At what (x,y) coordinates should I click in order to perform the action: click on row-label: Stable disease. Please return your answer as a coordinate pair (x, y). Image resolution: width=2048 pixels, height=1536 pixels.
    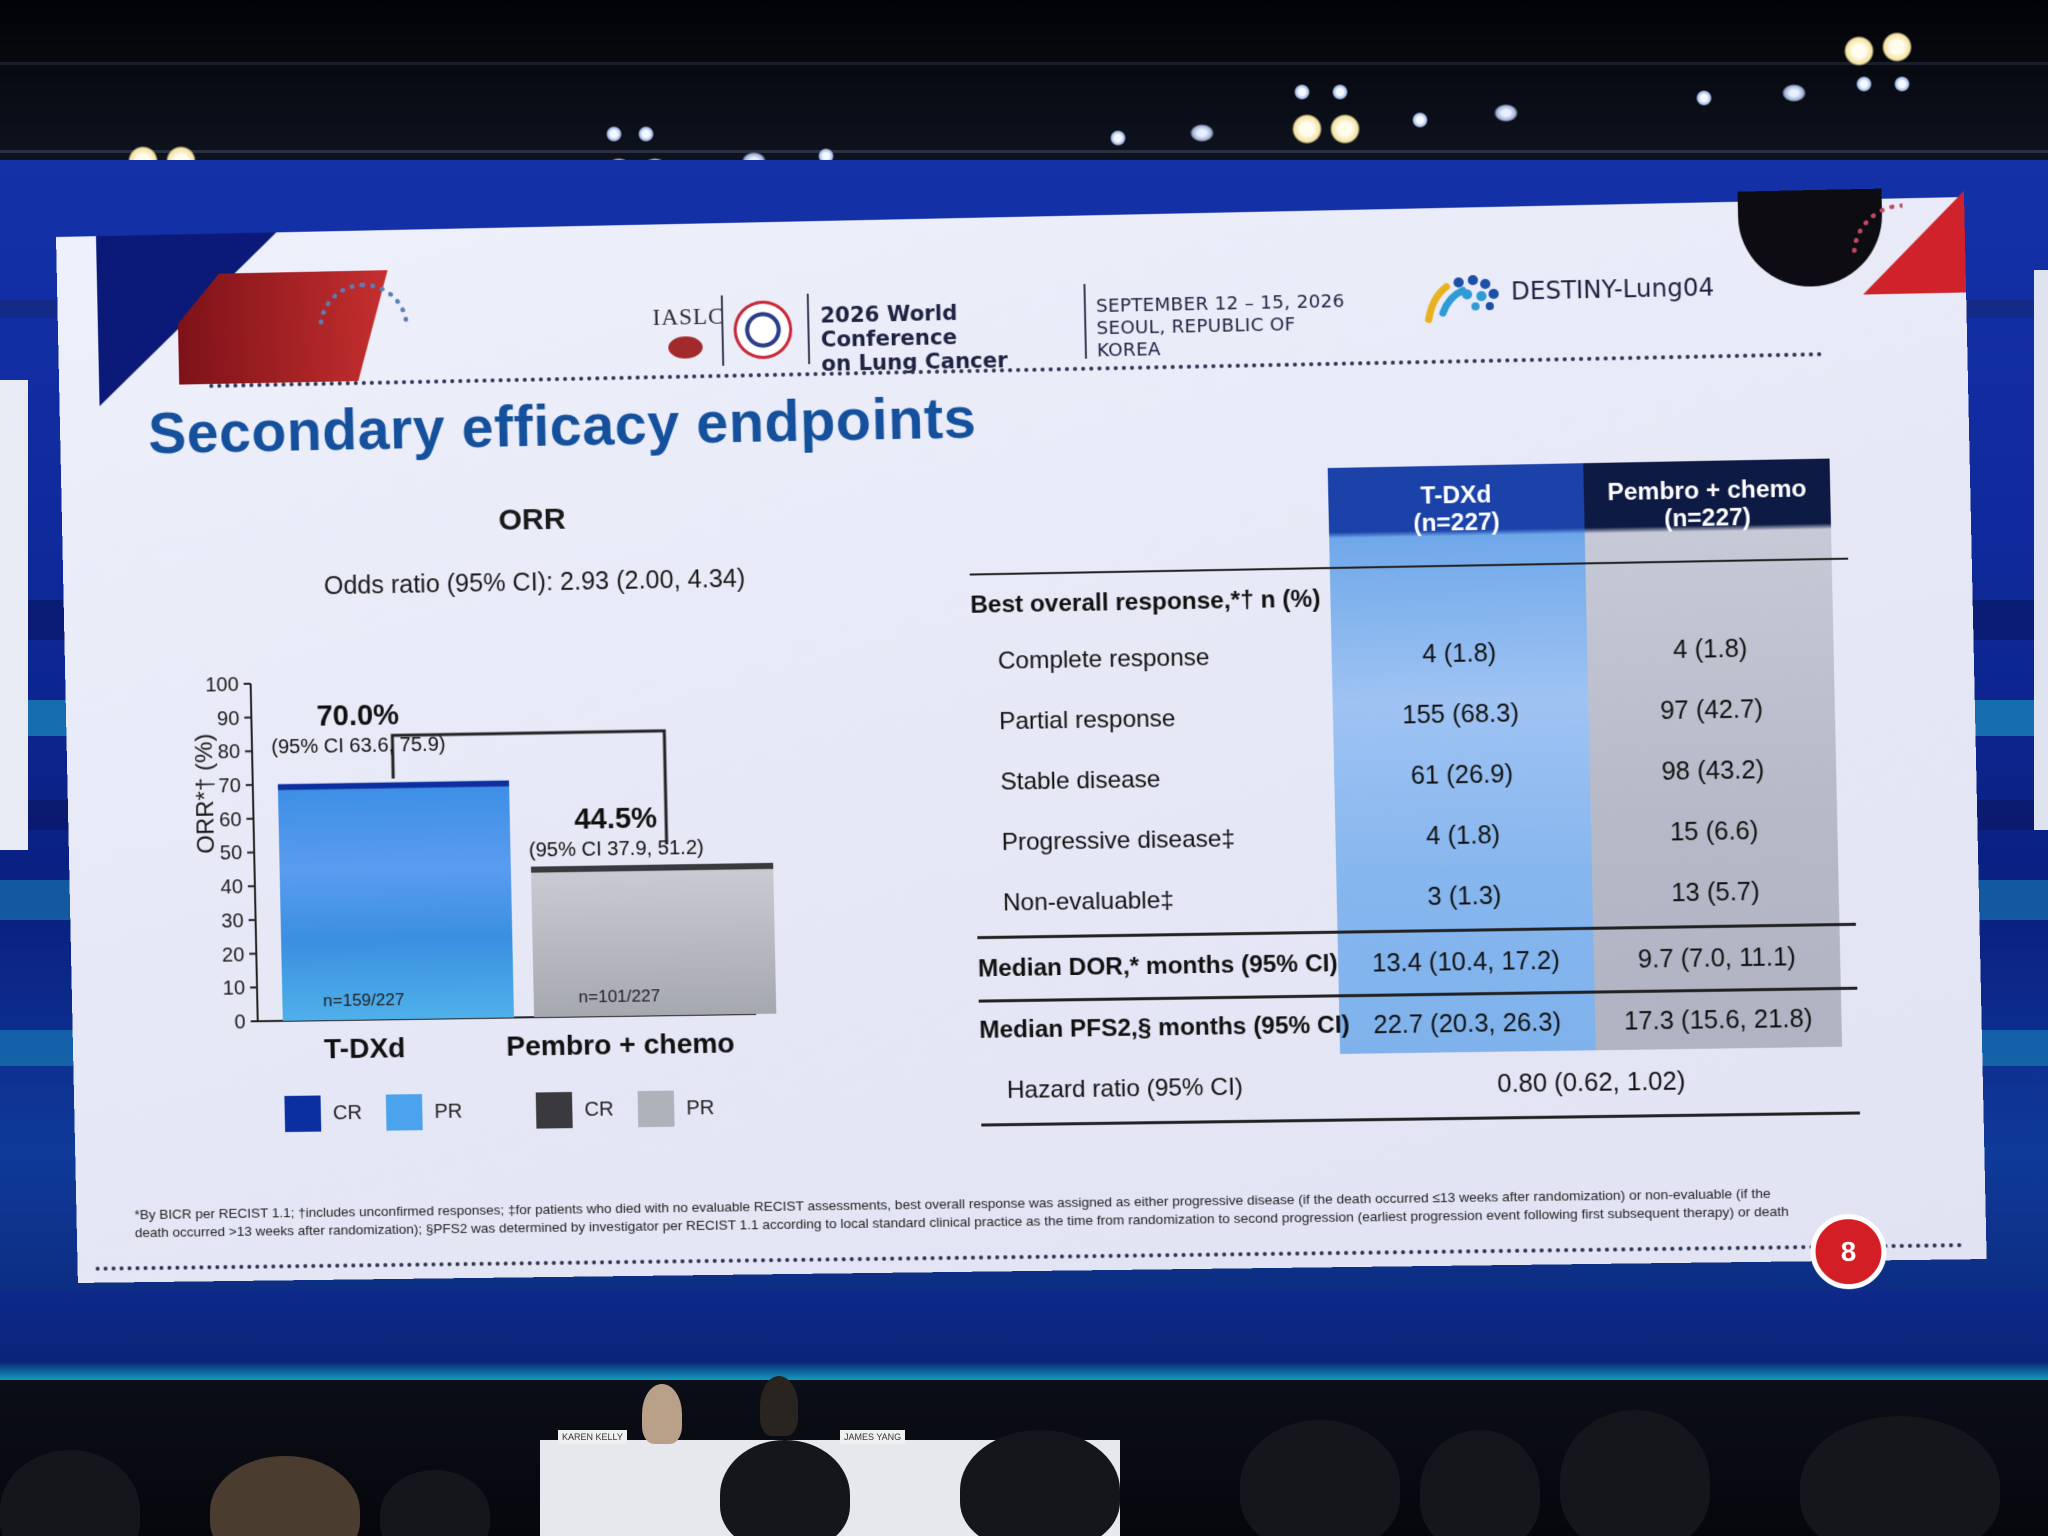
    Looking at the image, I should click on (1154, 780).